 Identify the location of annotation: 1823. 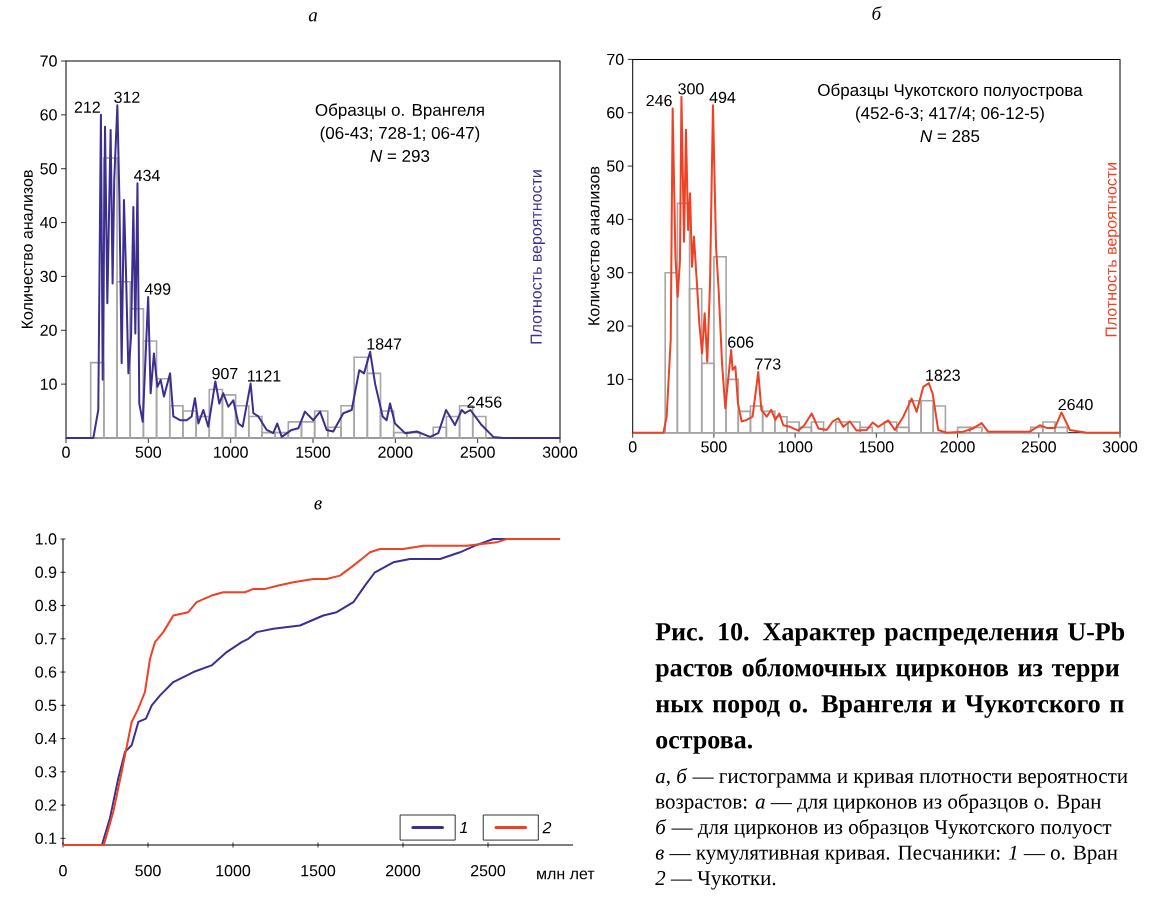
(943, 375).